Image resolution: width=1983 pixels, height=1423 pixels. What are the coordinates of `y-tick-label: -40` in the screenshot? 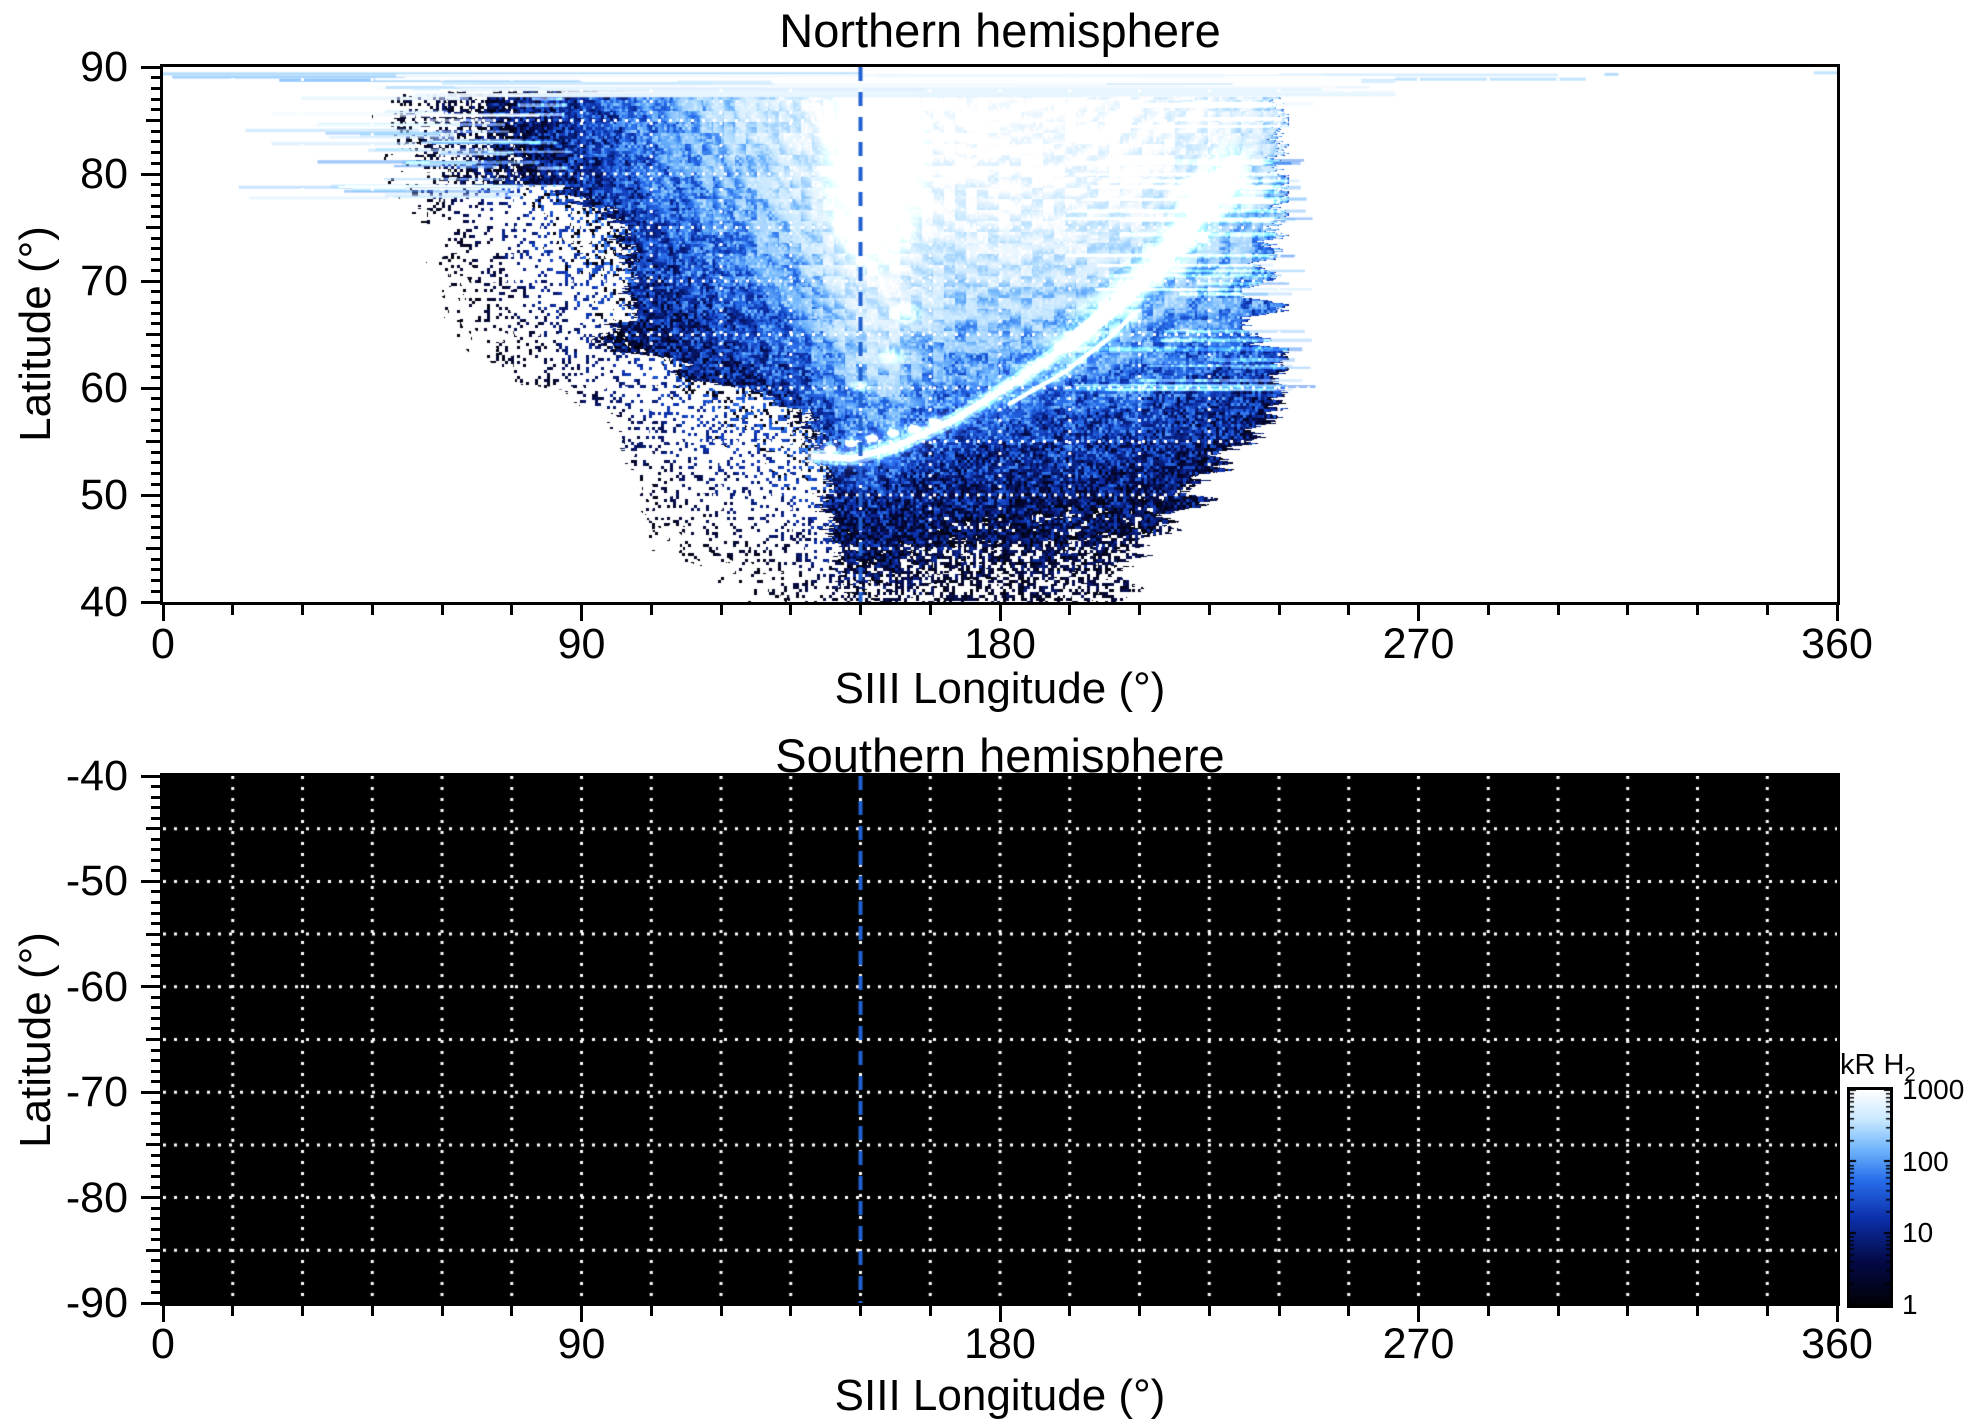 It's located at (96, 776).